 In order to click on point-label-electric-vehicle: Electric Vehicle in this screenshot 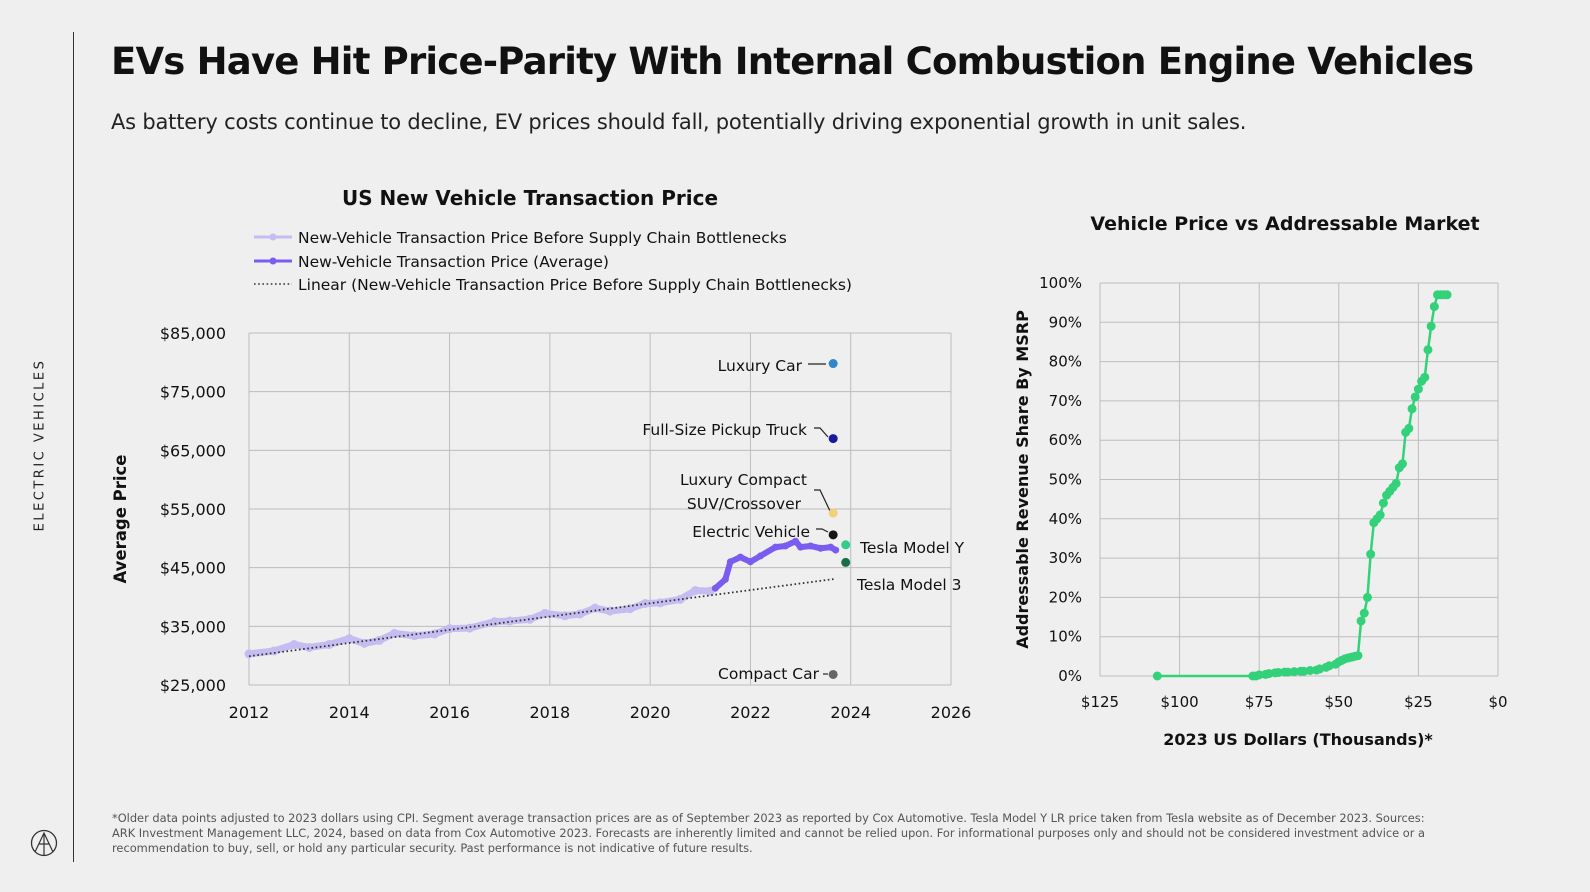, I will do `click(751, 532)`.